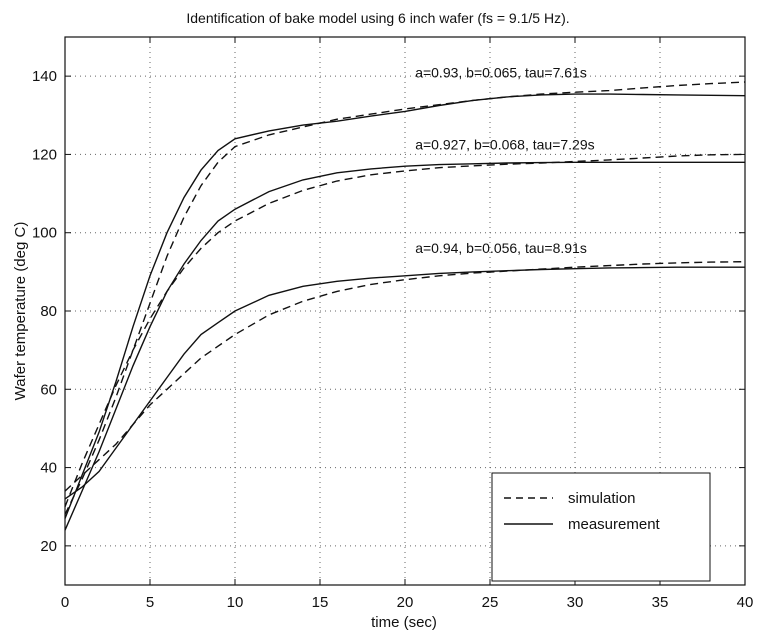 Image resolution: width=759 pixels, height=640 pixels. I want to click on legend-box, so click(601, 527).